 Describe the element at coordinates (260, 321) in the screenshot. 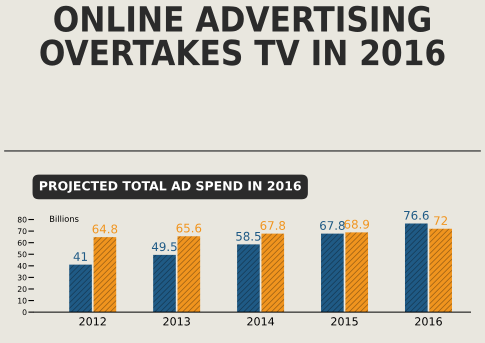

I see `x-tick-label: 2014` at that location.